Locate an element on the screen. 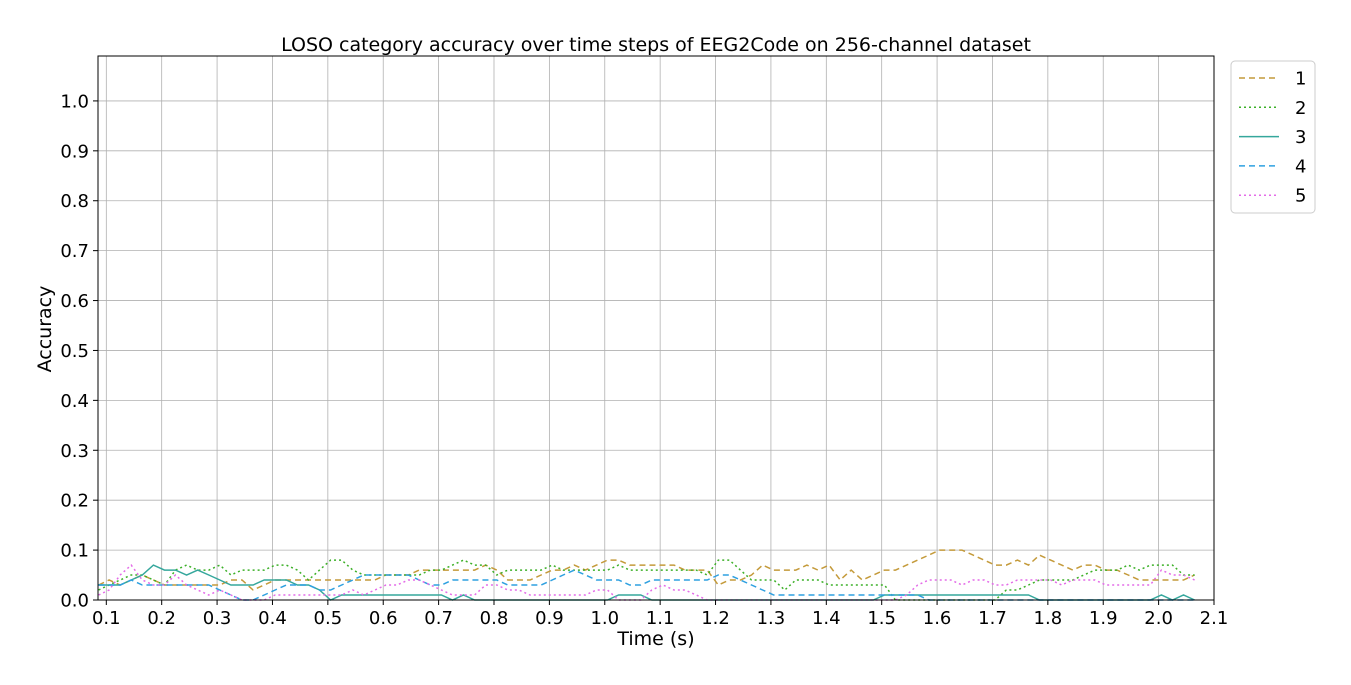 This screenshot has width=1351, height=685. x-tick-label: 1.5 is located at coordinates (881, 618).